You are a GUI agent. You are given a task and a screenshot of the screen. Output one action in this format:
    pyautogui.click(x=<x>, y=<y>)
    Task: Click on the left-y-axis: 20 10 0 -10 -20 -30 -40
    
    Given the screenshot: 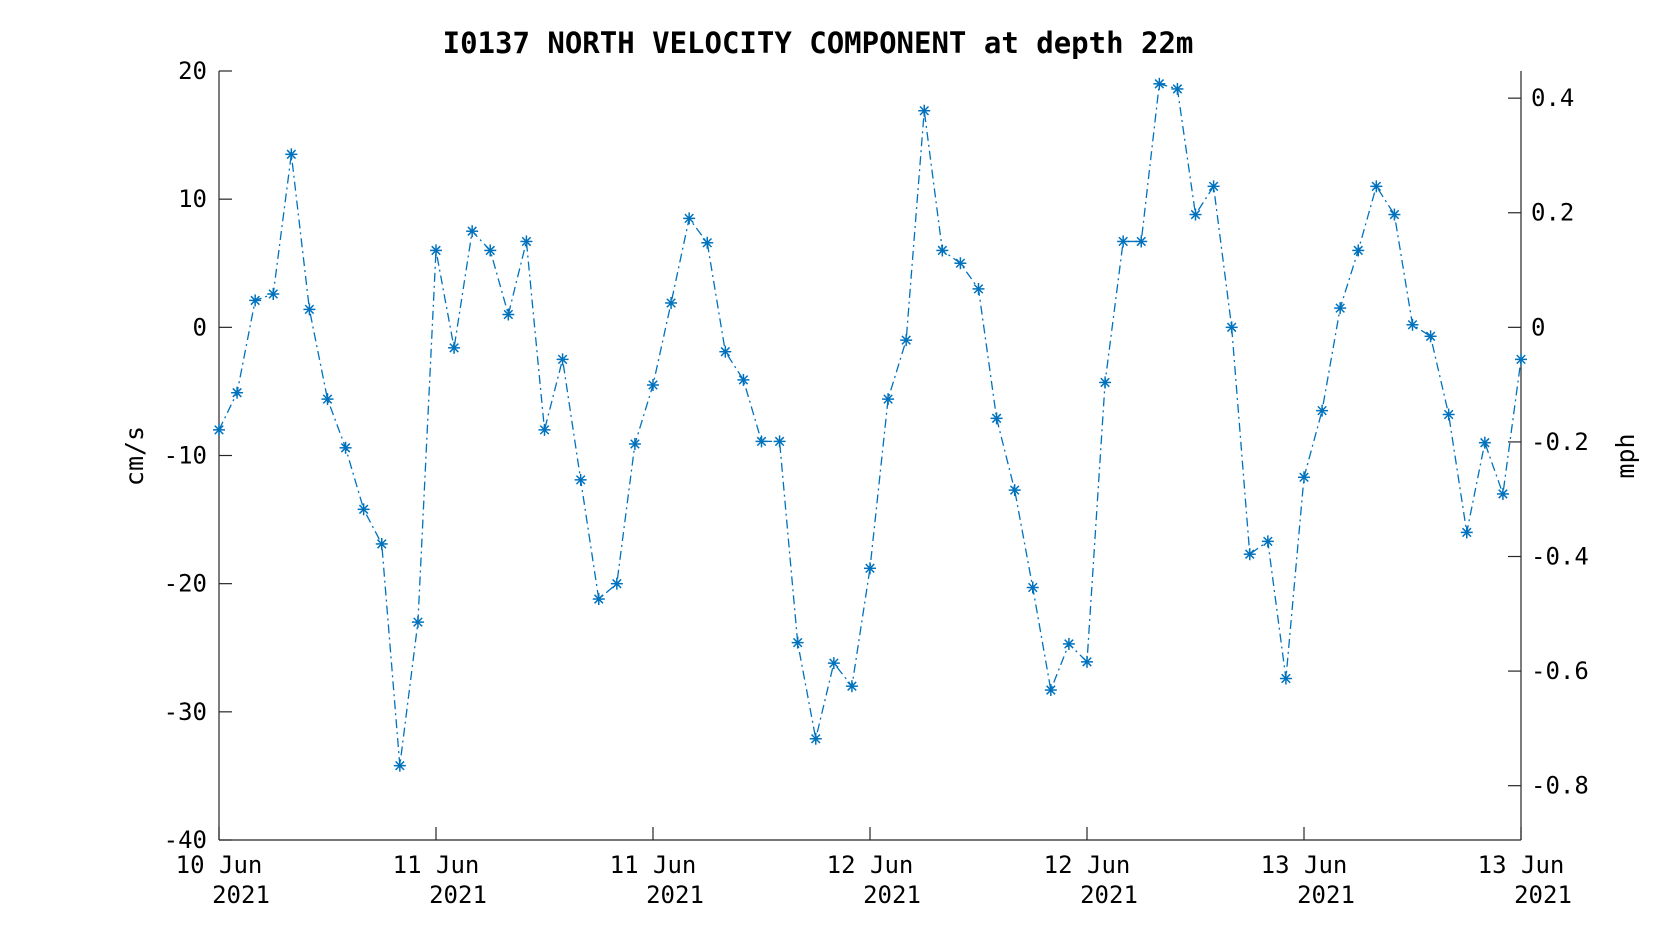 What is the action you would take?
    pyautogui.click(x=198, y=455)
    